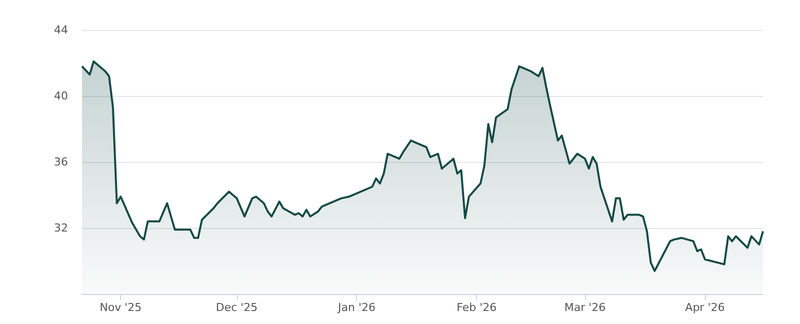 This screenshot has width=800, height=324. What do you see at coordinates (237, 307) in the screenshot?
I see `x-tick-label: Dec '25` at bounding box center [237, 307].